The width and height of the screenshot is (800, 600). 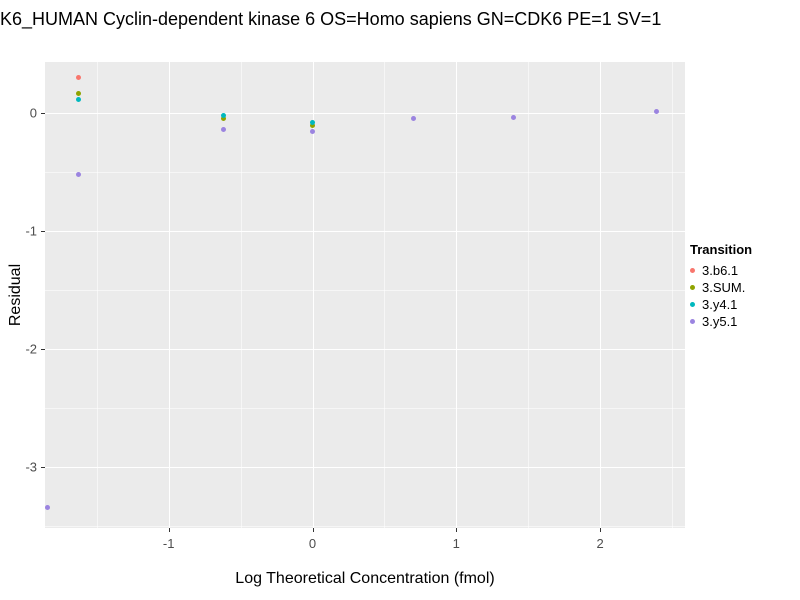 I want to click on legend-label: 3.y4.1, so click(x=720, y=304).